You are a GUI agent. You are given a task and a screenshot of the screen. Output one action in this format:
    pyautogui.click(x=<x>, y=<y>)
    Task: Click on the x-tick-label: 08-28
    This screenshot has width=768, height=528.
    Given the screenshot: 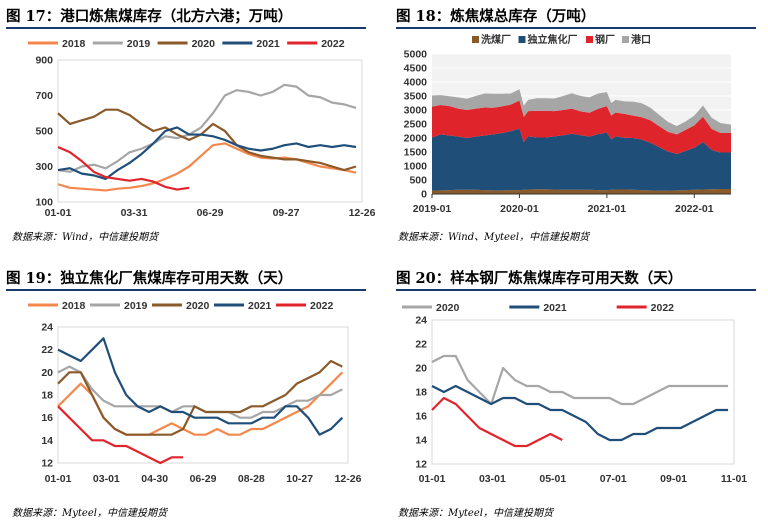 What is the action you would take?
    pyautogui.click(x=251, y=479)
    